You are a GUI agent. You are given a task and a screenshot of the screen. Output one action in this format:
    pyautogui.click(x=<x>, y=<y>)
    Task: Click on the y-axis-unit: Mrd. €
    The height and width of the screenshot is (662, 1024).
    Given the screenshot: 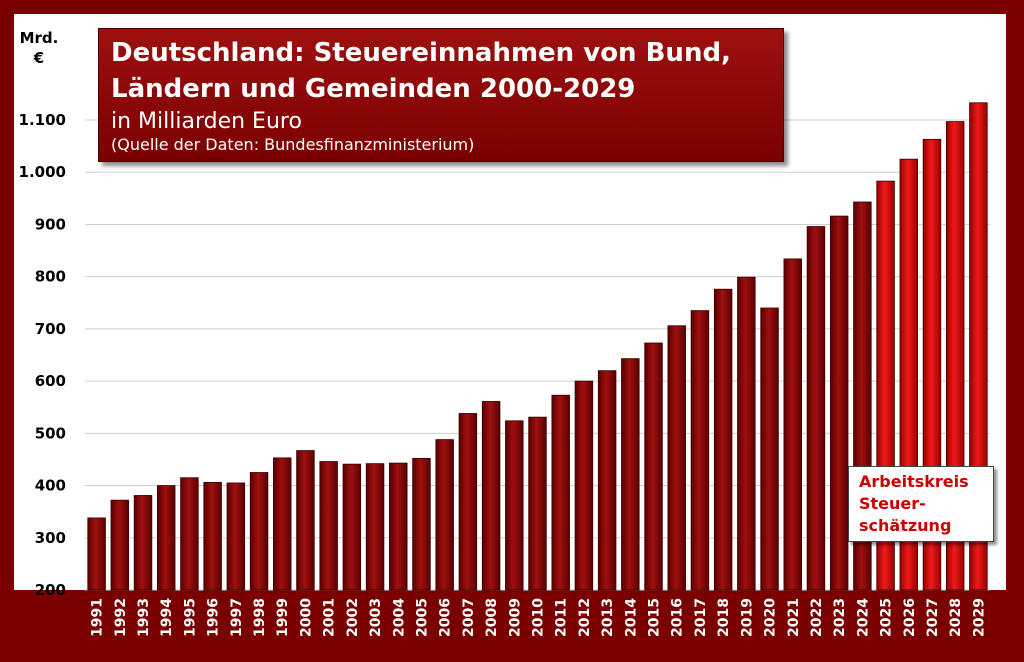 What is the action you would take?
    pyautogui.click(x=39, y=48)
    